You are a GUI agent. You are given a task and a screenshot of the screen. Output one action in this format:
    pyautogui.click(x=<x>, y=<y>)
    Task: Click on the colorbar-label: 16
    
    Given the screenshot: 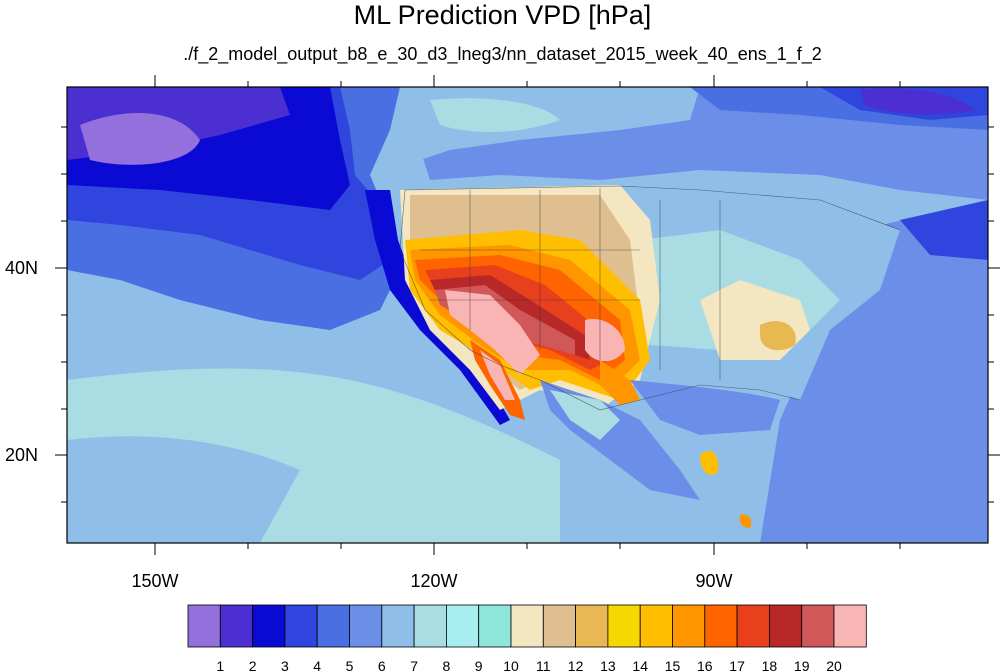 What is the action you would take?
    pyautogui.click(x=705, y=665)
    